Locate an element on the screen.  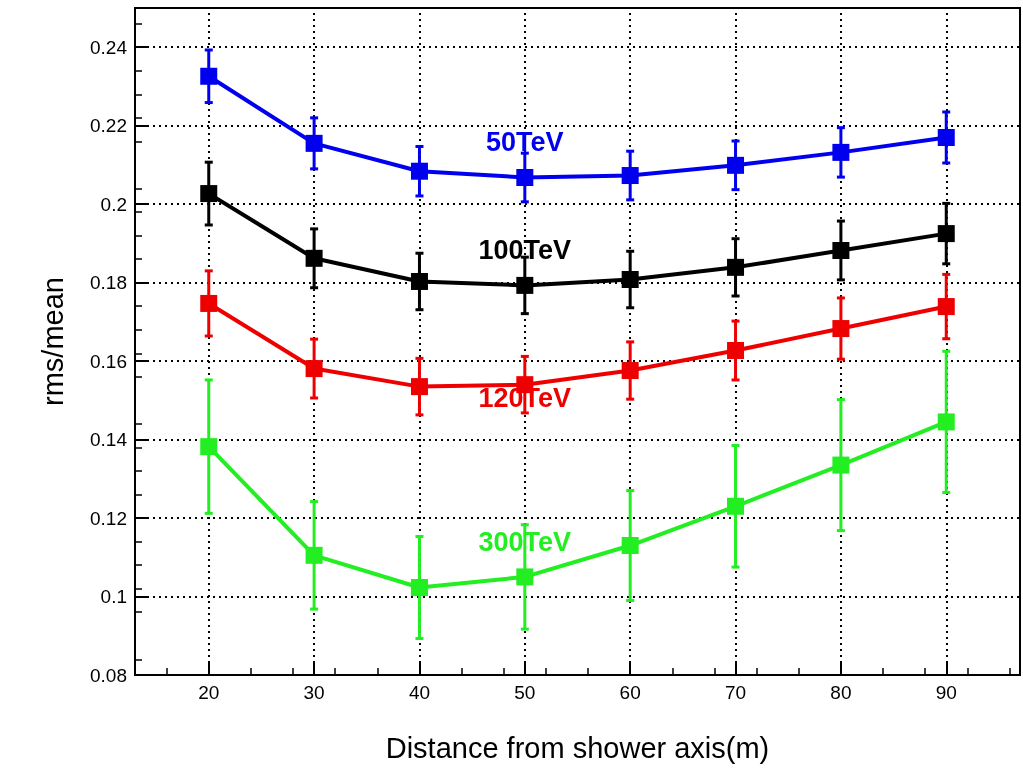
y-tick-label: 0.2 is located at coordinates (113, 204).